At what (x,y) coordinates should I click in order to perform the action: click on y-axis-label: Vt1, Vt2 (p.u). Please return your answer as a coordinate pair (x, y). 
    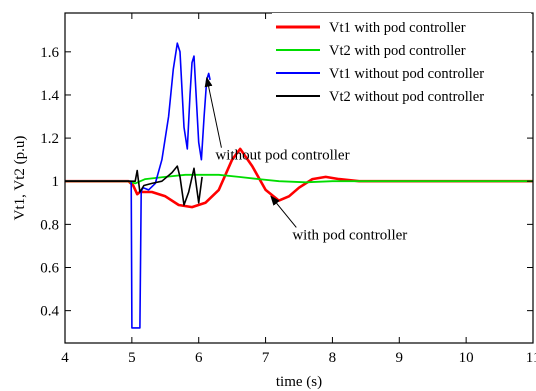
    Looking at the image, I should click on (20, 178).